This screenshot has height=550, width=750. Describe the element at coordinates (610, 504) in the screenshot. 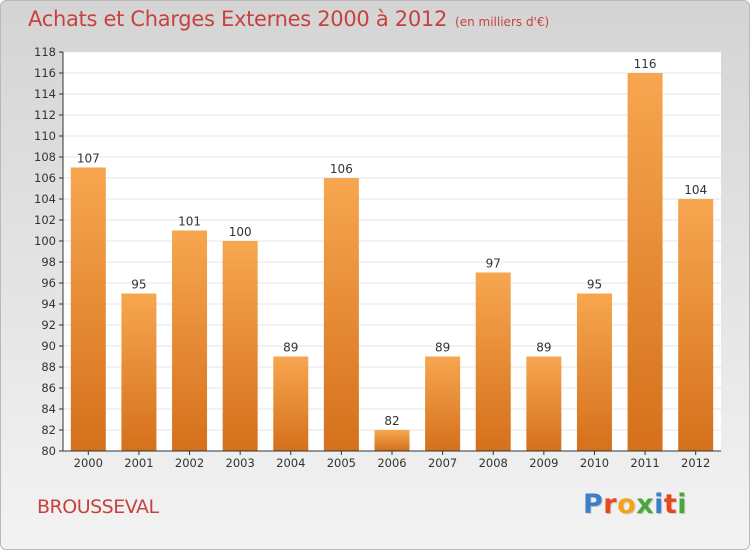

I see `logo-letter: r` at that location.